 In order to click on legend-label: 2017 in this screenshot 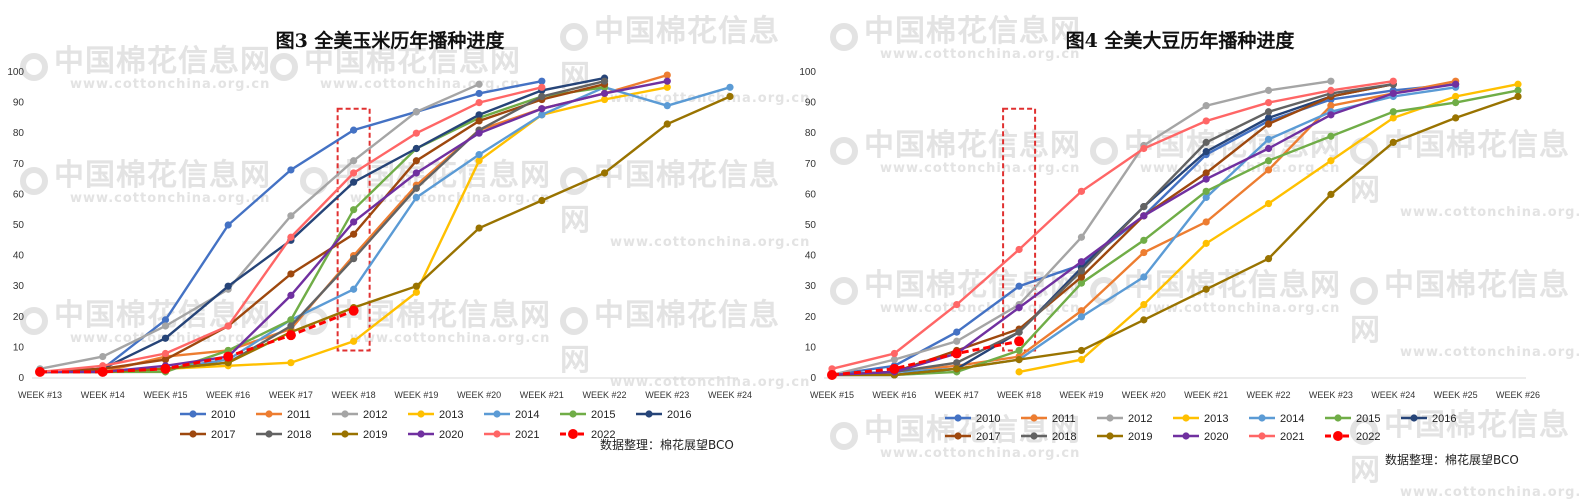, I will do `click(223, 435)`.